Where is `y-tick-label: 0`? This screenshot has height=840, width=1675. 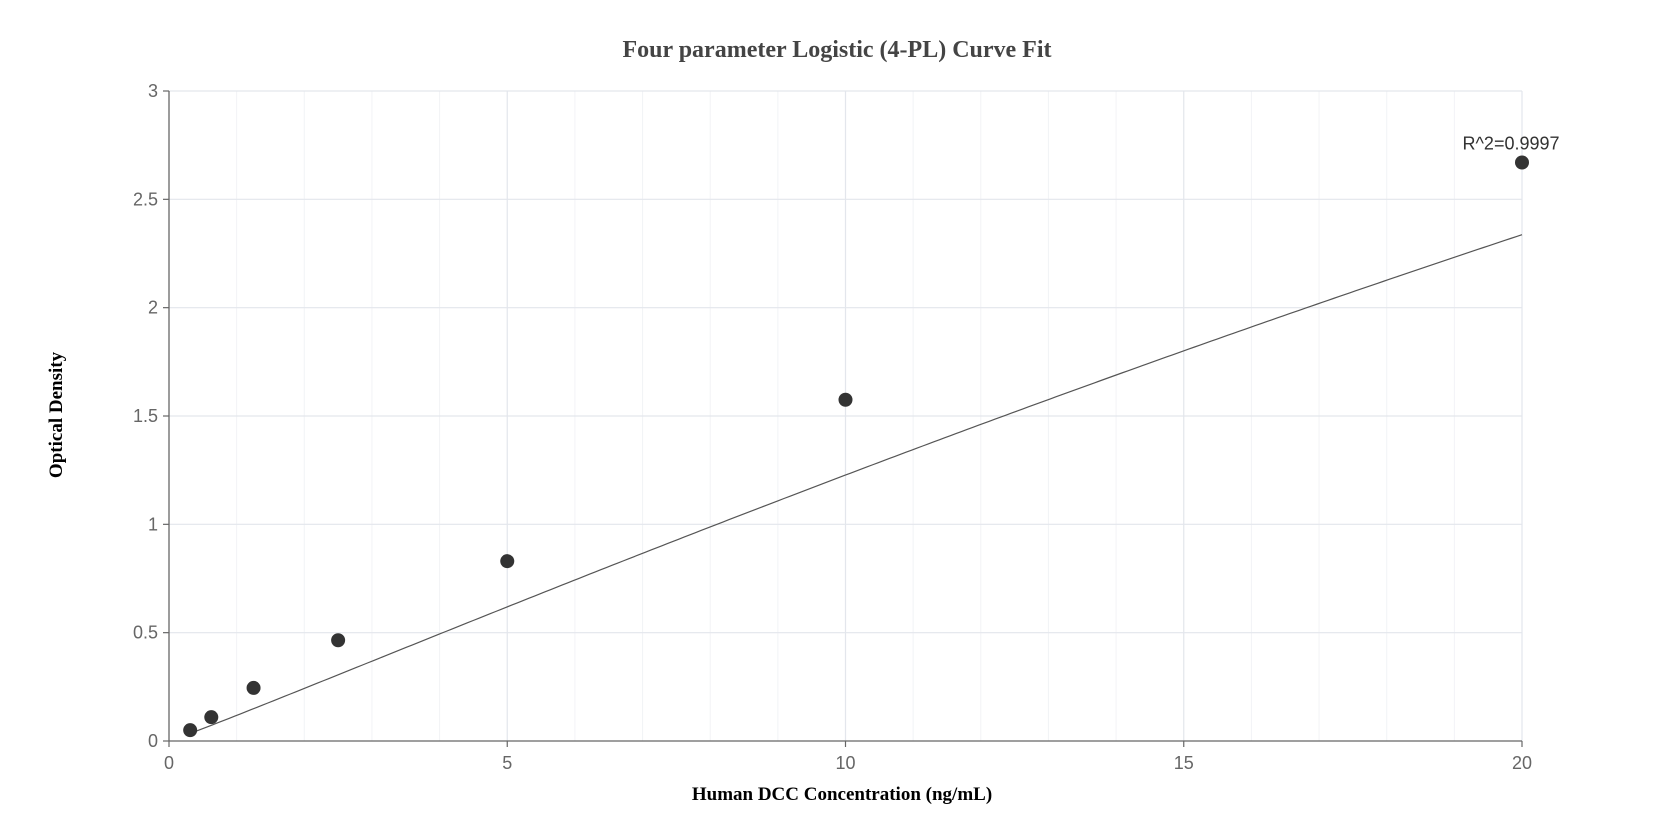 y-tick-label: 0 is located at coordinates (153, 741).